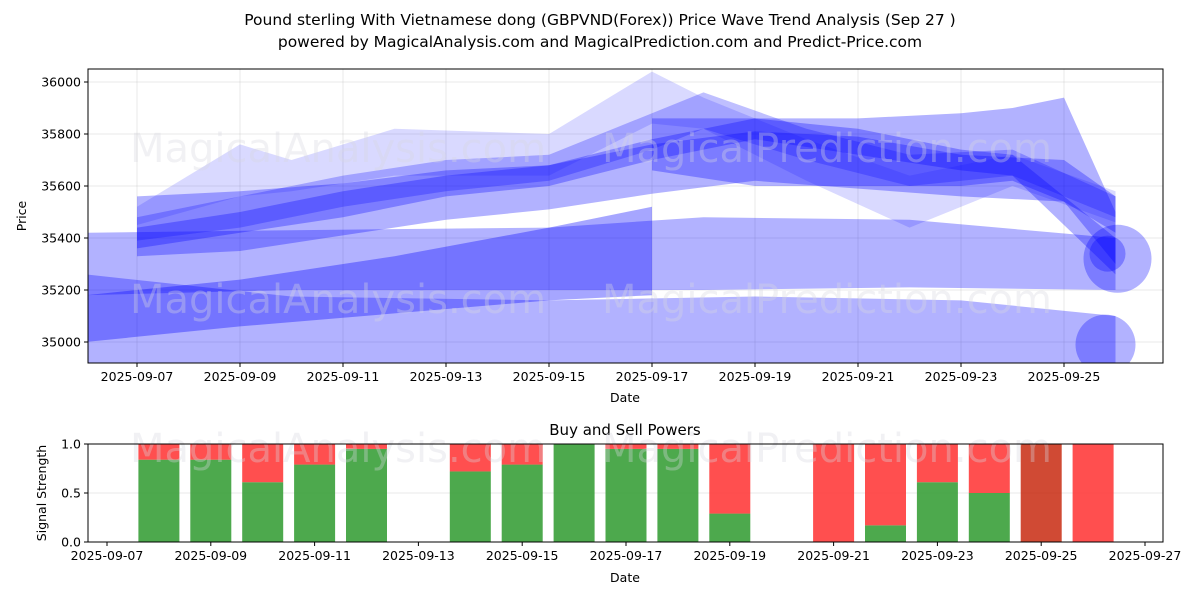 Image resolution: width=1200 pixels, height=600 pixels. I want to click on y-tick-label: 36000, so click(61, 82).